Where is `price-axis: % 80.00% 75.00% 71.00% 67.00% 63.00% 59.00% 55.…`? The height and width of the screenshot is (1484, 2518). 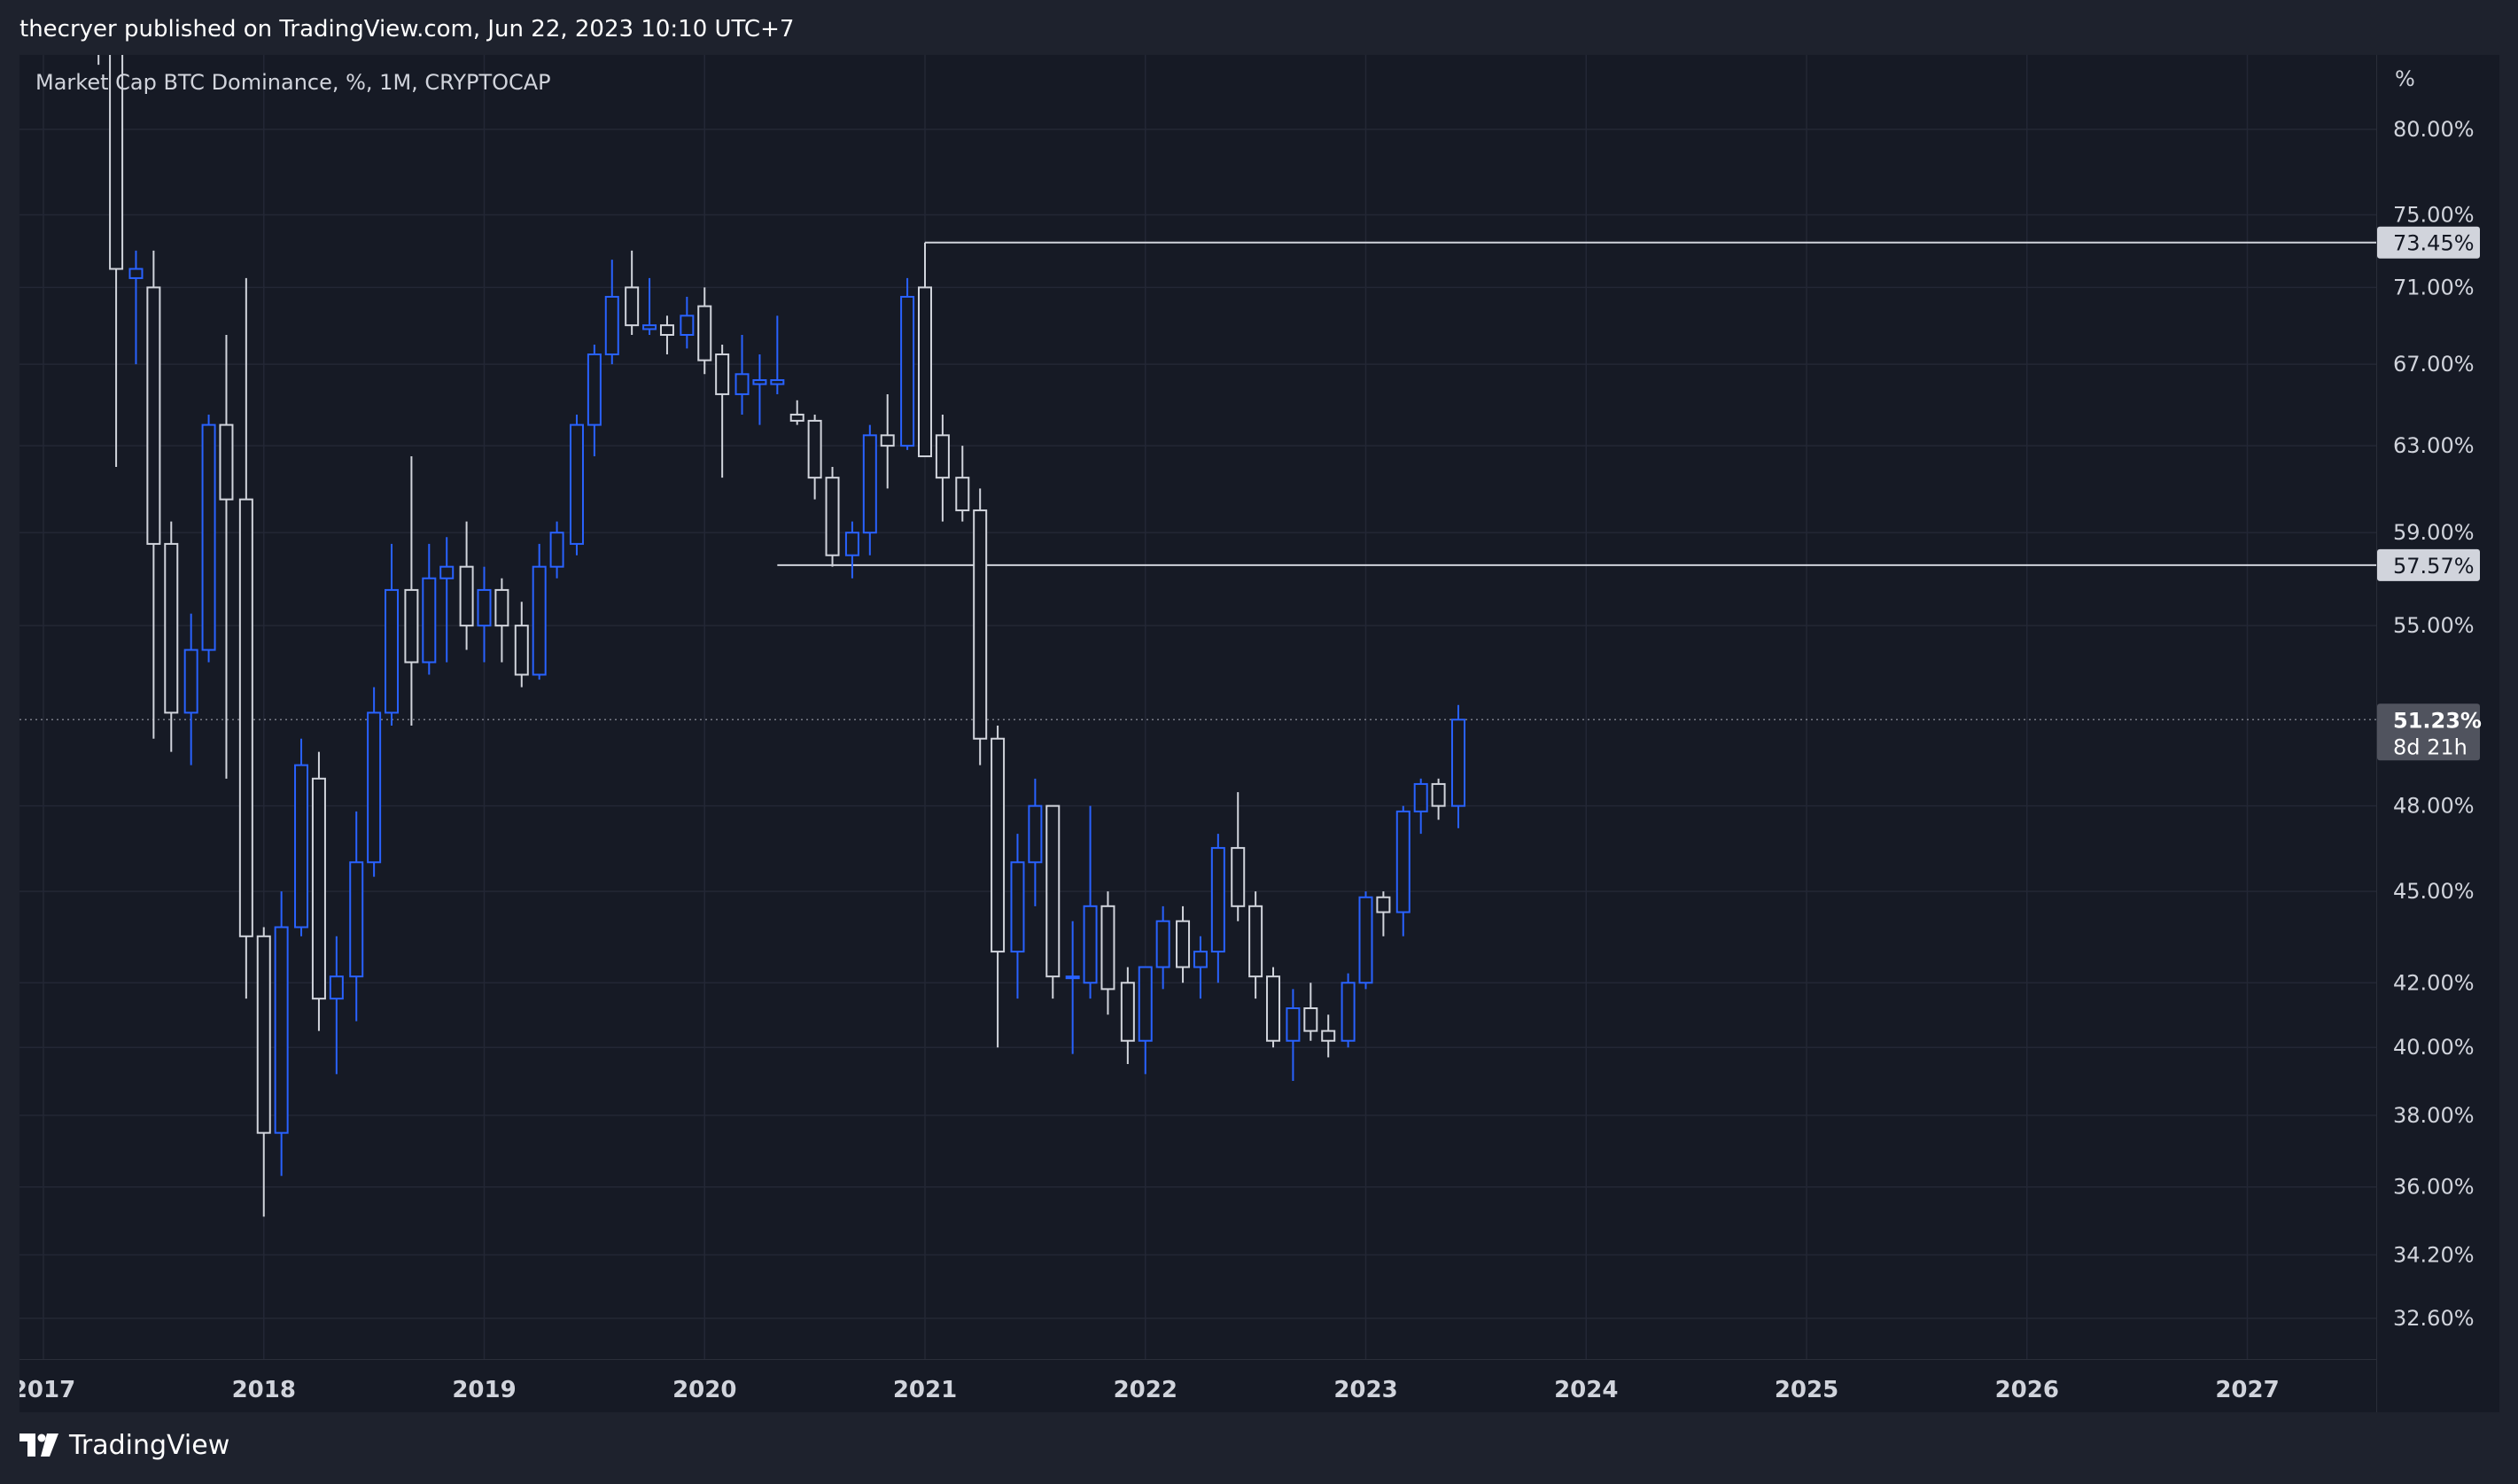 price-axis: % 80.00% 75.00% 71.00% 67.00% 63.00% 59.00% 55.… is located at coordinates (2437, 733).